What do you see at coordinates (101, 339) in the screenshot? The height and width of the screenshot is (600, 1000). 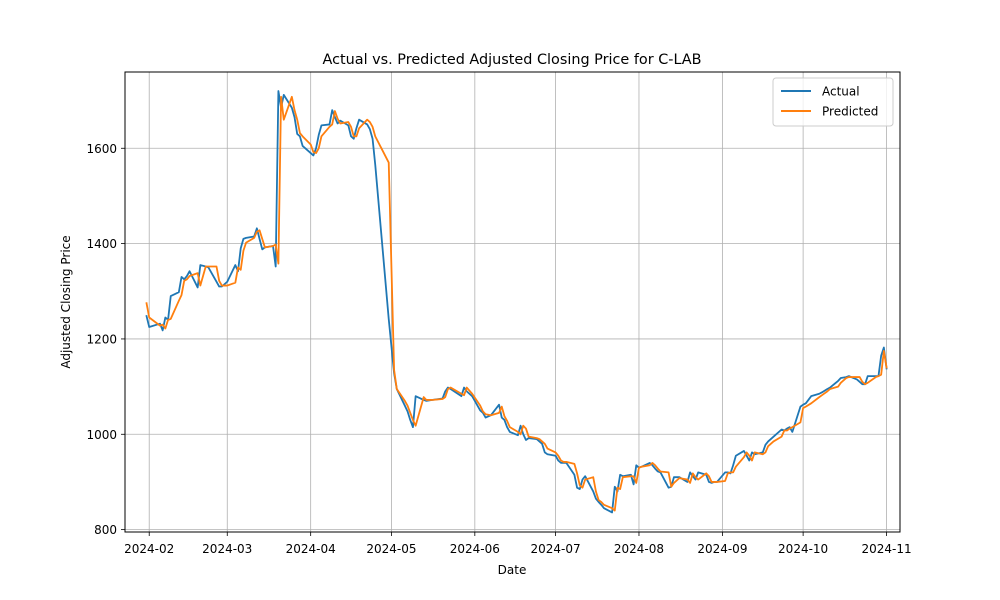 I see `y-tick-label: 1200` at bounding box center [101, 339].